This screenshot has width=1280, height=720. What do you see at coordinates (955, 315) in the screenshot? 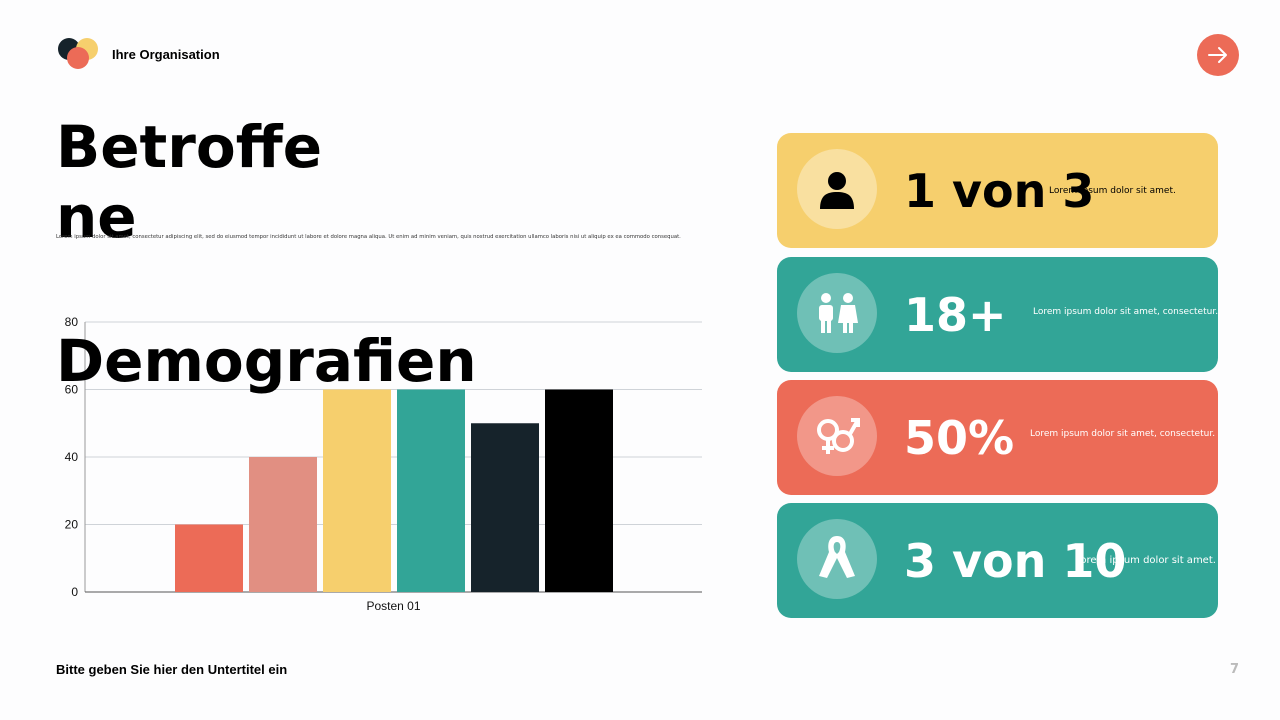
I see `stat-value: 18+` at bounding box center [955, 315].